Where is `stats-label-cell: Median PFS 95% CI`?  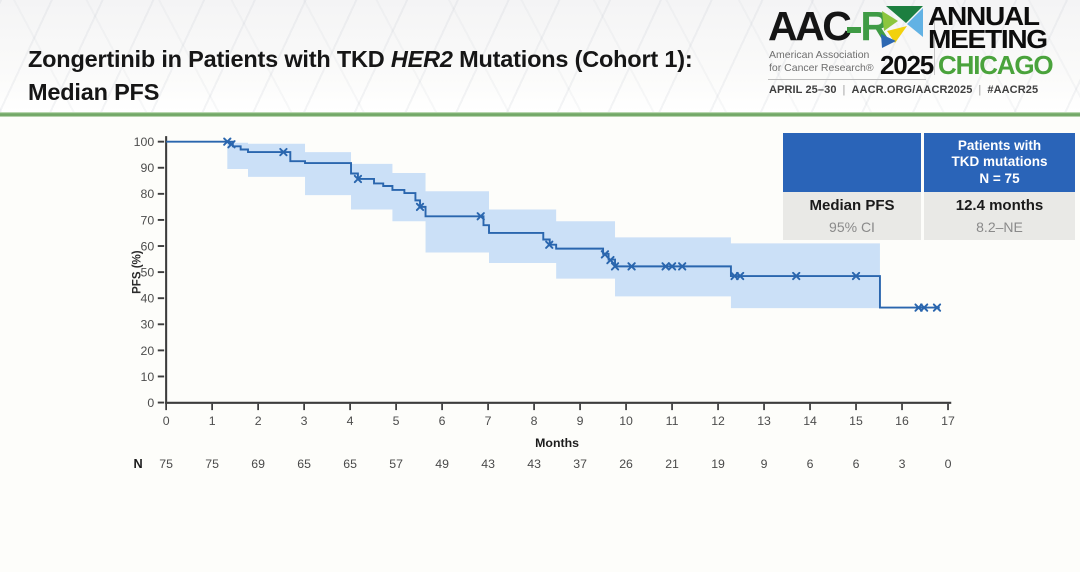 stats-label-cell: Median PFS 95% CI is located at coordinates (852, 216).